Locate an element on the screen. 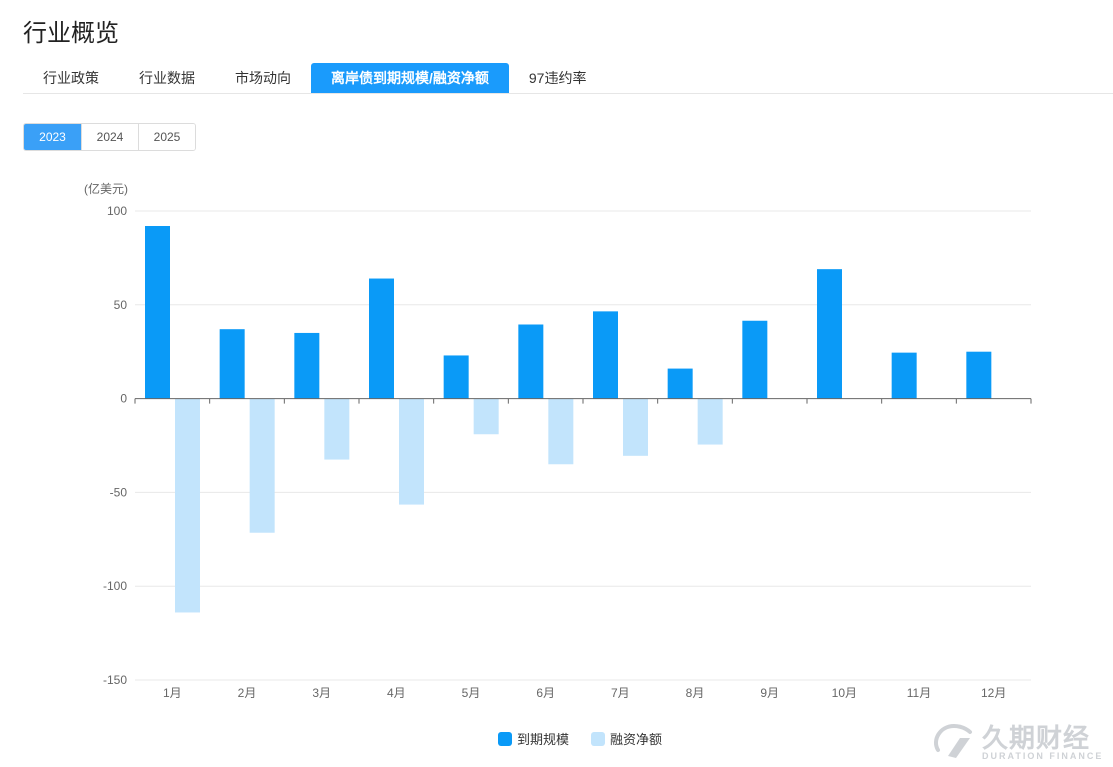 The height and width of the screenshot is (767, 1113). y-tick-label: 100 is located at coordinates (117, 211).